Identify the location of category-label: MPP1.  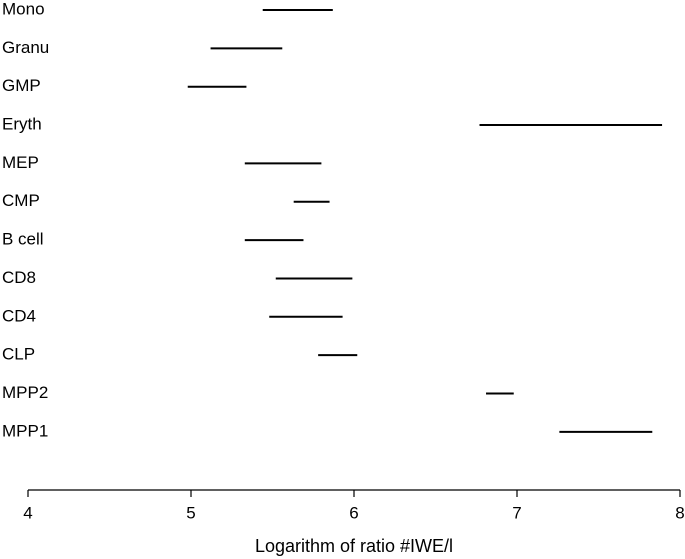
(25, 430).